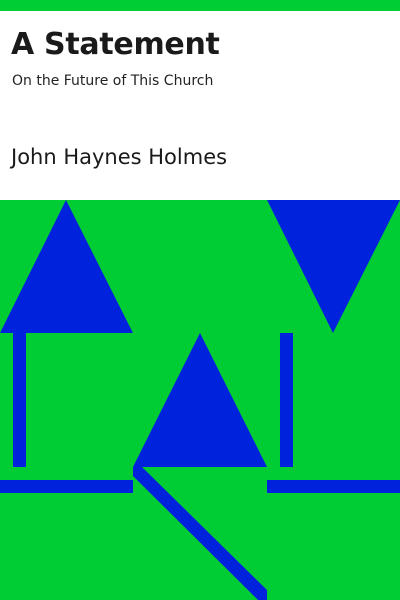  What do you see at coordinates (113, 81) in the screenshot?
I see `book-subtitle: On the Future of This Church` at bounding box center [113, 81].